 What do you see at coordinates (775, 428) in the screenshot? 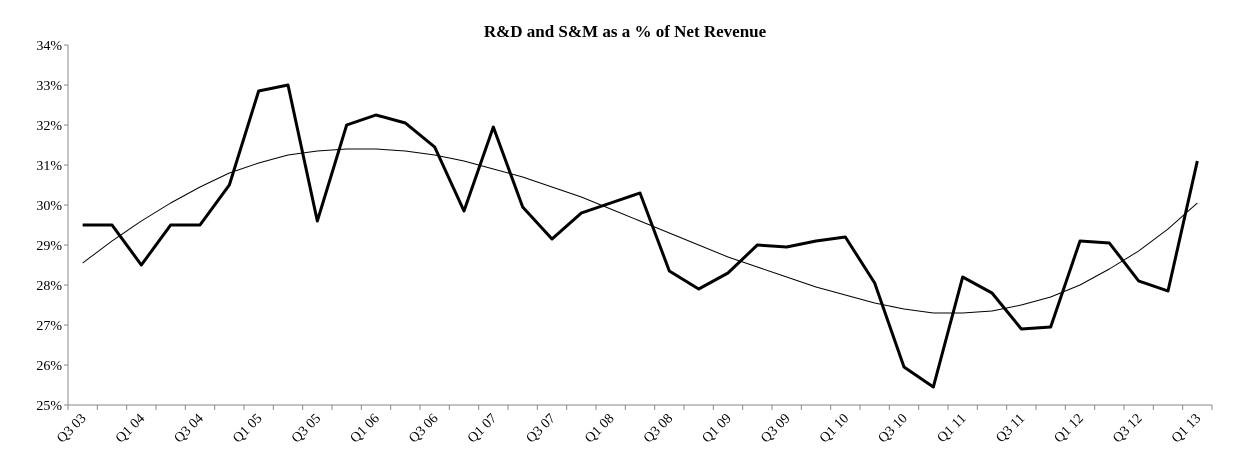
I see `x-tick-label: Q3 09` at bounding box center [775, 428].